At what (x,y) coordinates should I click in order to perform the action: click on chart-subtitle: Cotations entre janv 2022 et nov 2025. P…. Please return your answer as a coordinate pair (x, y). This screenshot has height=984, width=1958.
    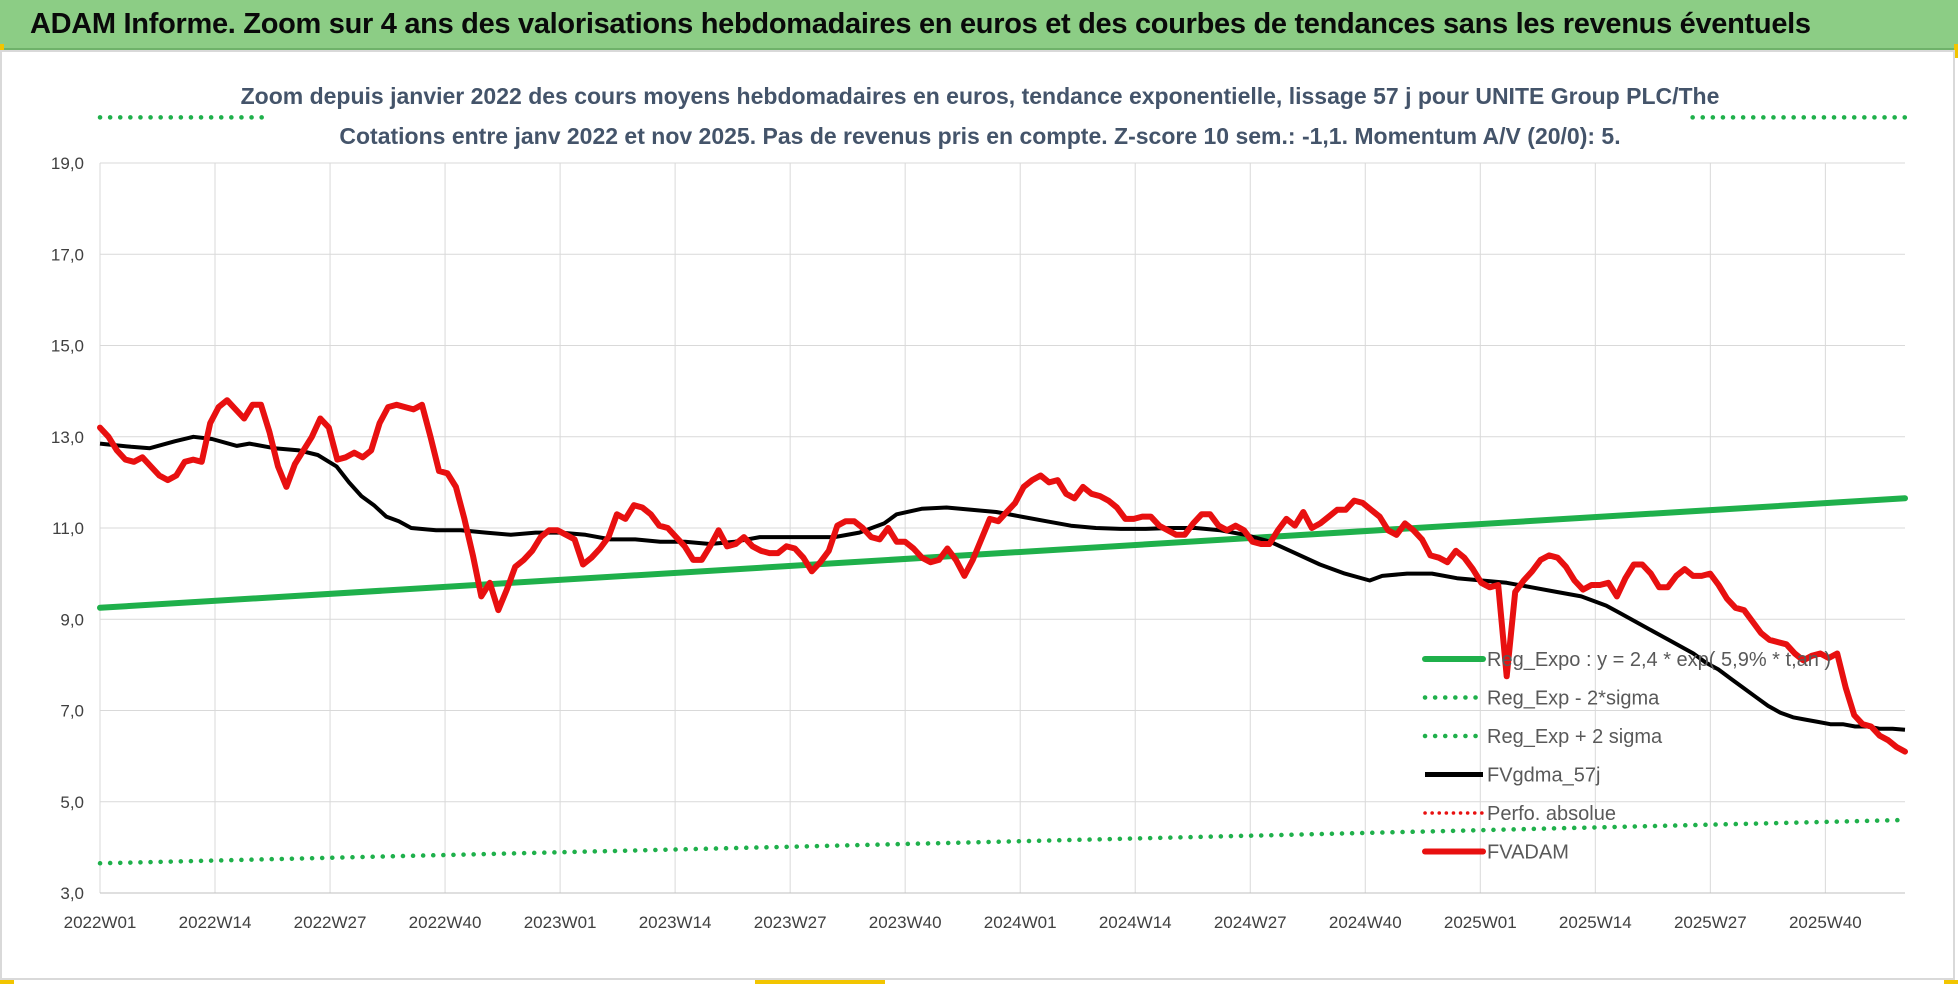
    Looking at the image, I should click on (980, 136).